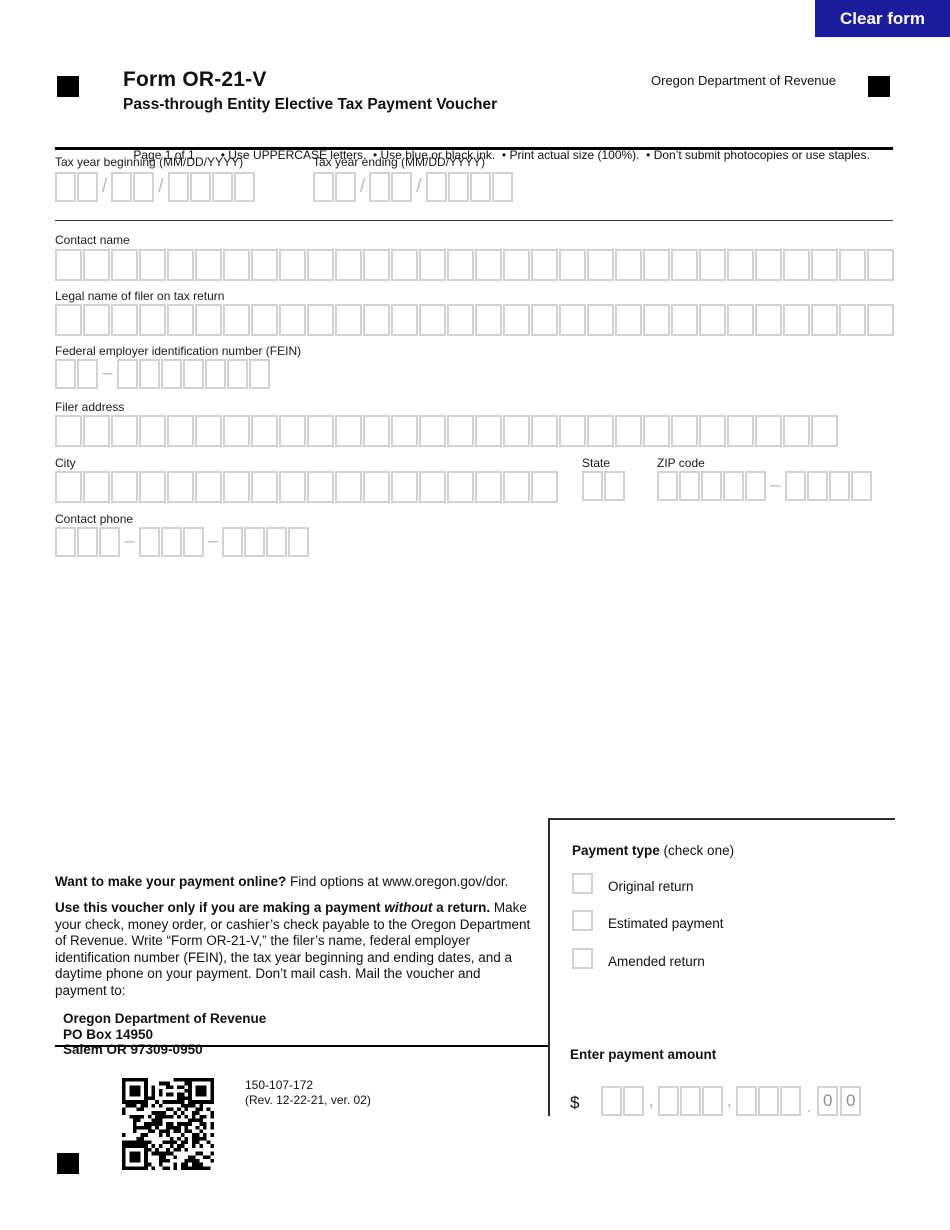  I want to click on city-input, so click(306, 487).